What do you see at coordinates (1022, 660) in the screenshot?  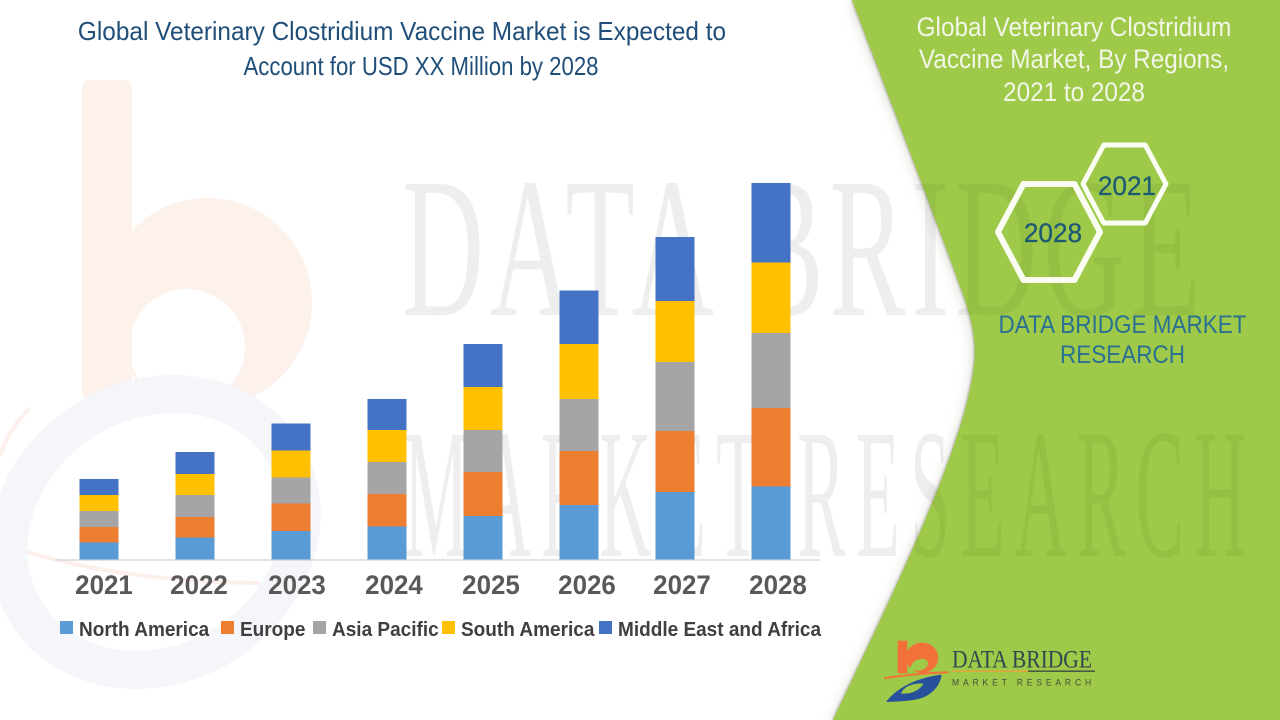 I see `svg-text: DATA BRIDGE` at bounding box center [1022, 660].